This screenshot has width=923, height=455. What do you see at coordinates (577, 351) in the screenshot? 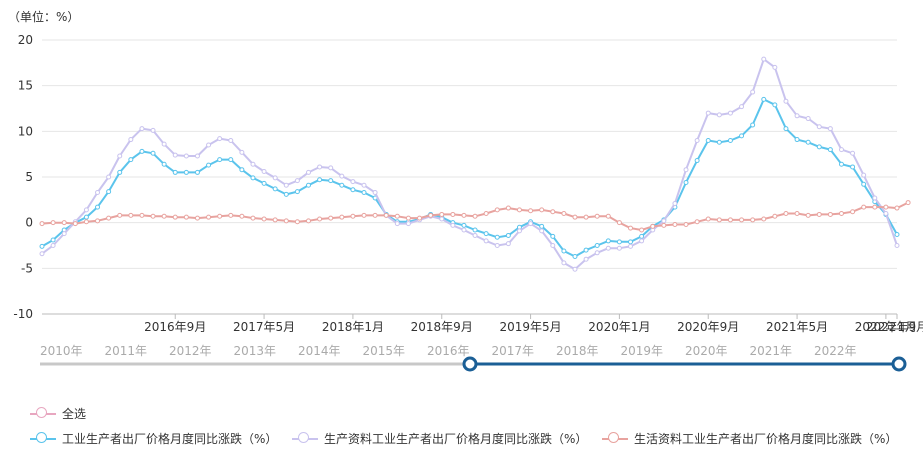
I see `timeline-year-label: 2018年` at bounding box center [577, 351].